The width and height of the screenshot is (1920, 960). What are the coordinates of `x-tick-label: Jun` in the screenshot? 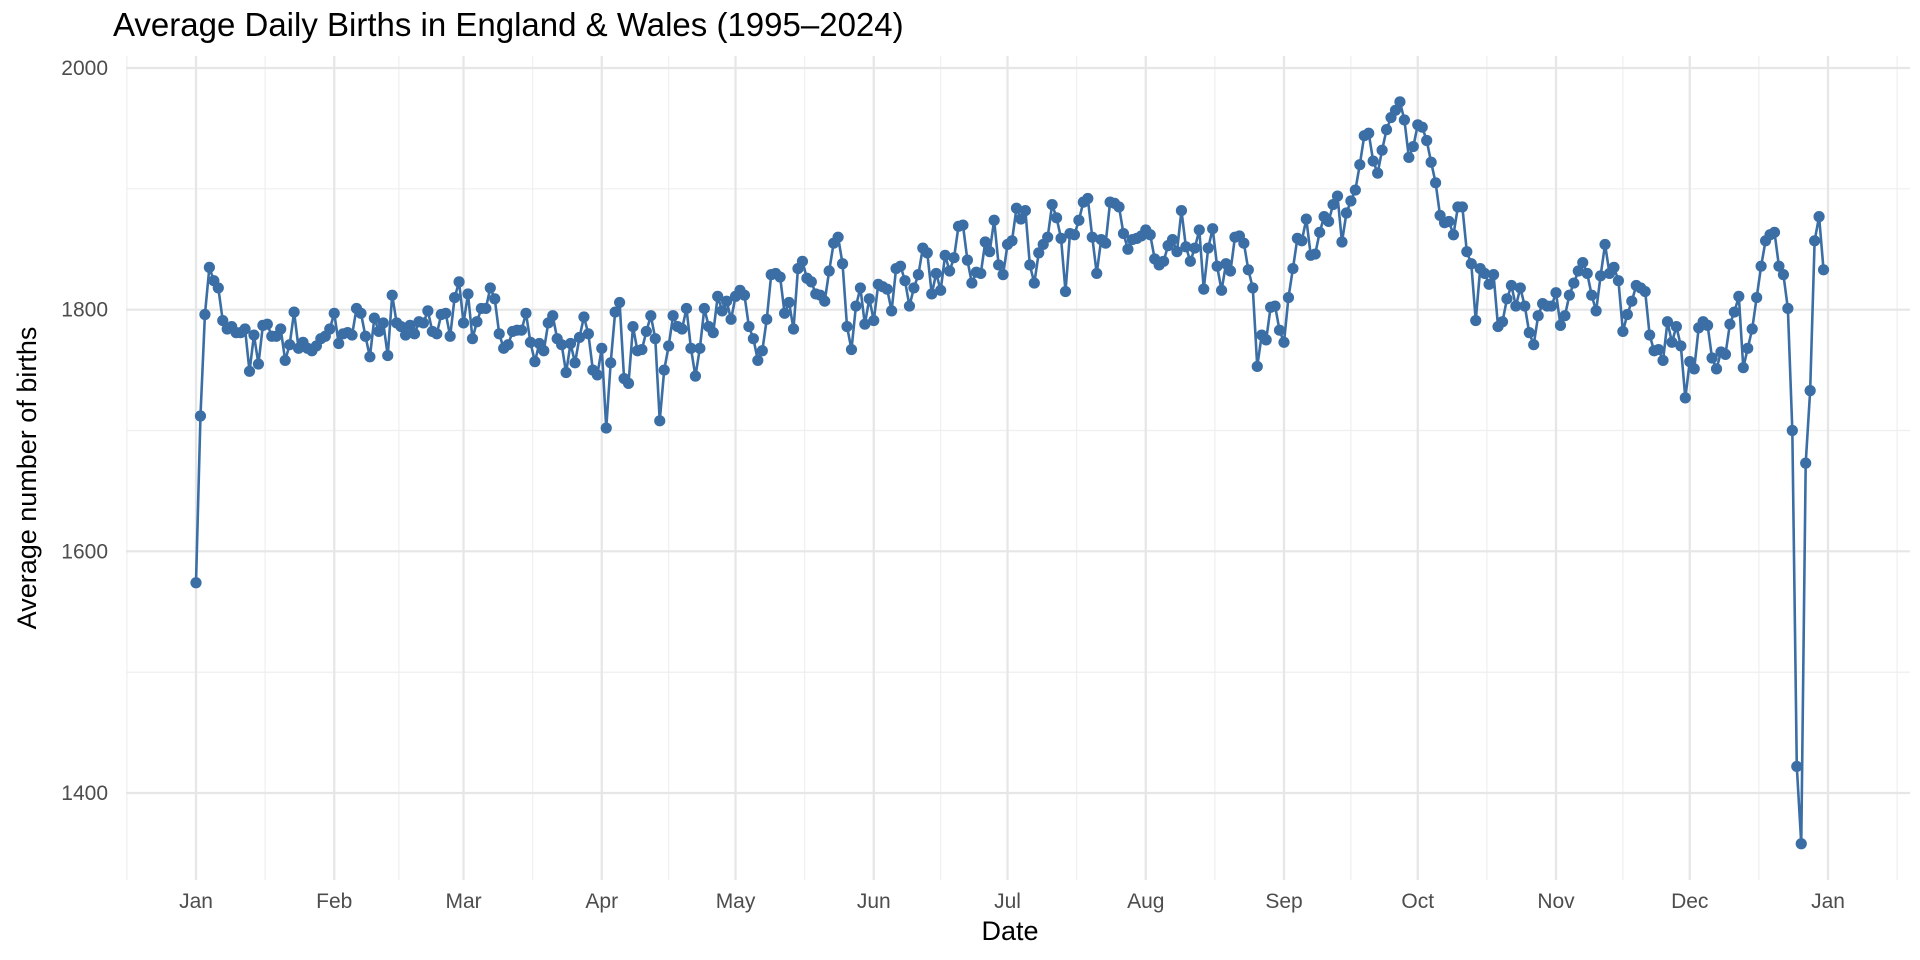 It's located at (874, 901).